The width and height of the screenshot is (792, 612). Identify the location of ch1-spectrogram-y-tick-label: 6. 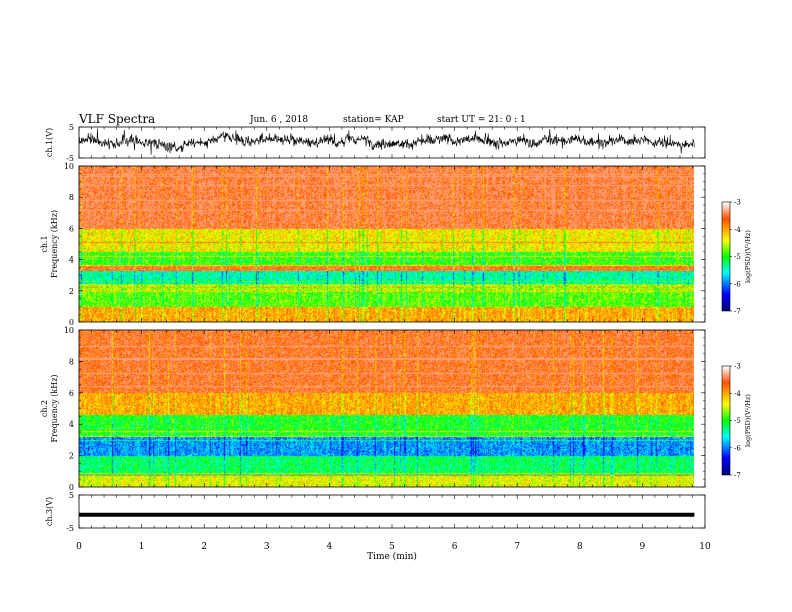
(71, 228).